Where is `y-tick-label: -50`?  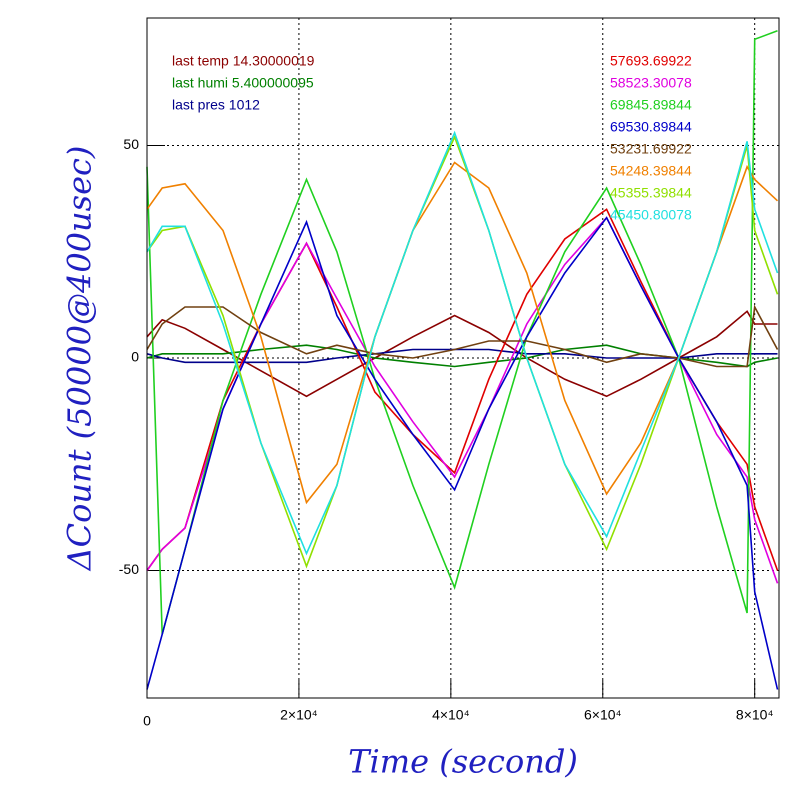 y-tick-label: -50 is located at coordinates (129, 569).